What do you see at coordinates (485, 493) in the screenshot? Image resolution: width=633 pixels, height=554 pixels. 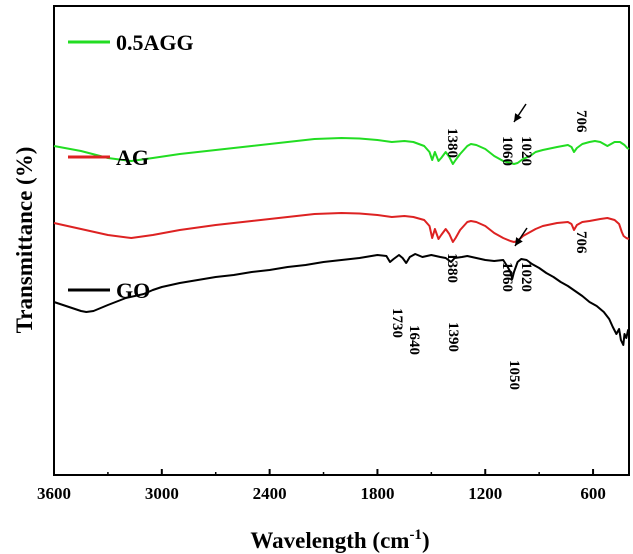 I see `x-tick-label: 1200` at bounding box center [485, 493].